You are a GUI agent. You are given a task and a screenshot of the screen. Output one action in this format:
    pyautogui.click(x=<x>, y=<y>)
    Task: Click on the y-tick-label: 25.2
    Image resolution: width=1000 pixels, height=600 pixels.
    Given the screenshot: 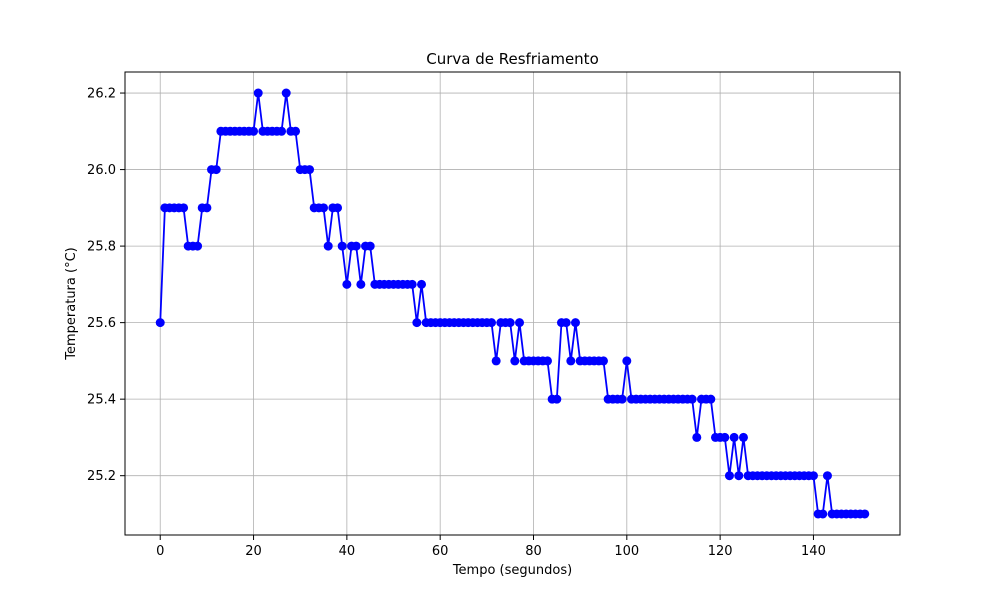 What is the action you would take?
    pyautogui.click(x=101, y=476)
    